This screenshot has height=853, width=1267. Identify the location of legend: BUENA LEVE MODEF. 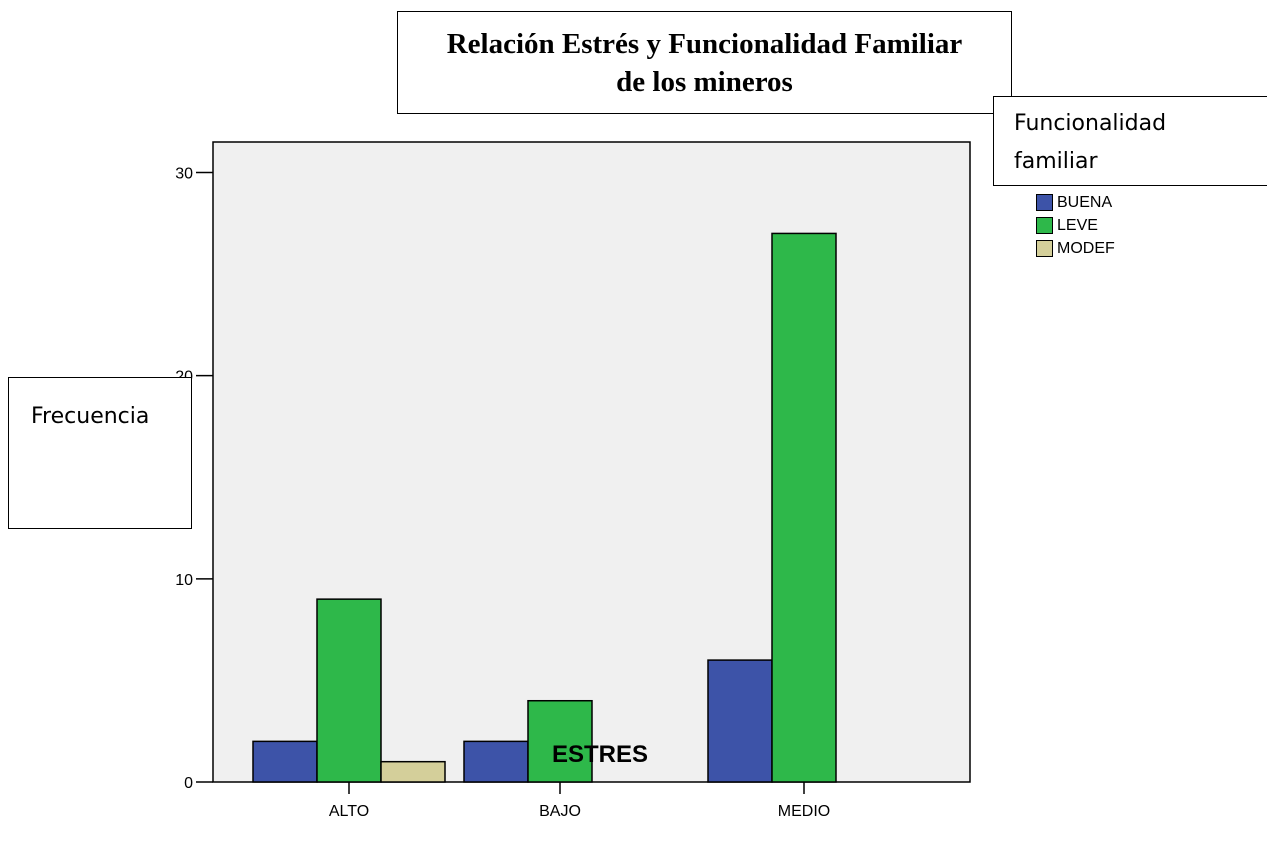
(1081, 225).